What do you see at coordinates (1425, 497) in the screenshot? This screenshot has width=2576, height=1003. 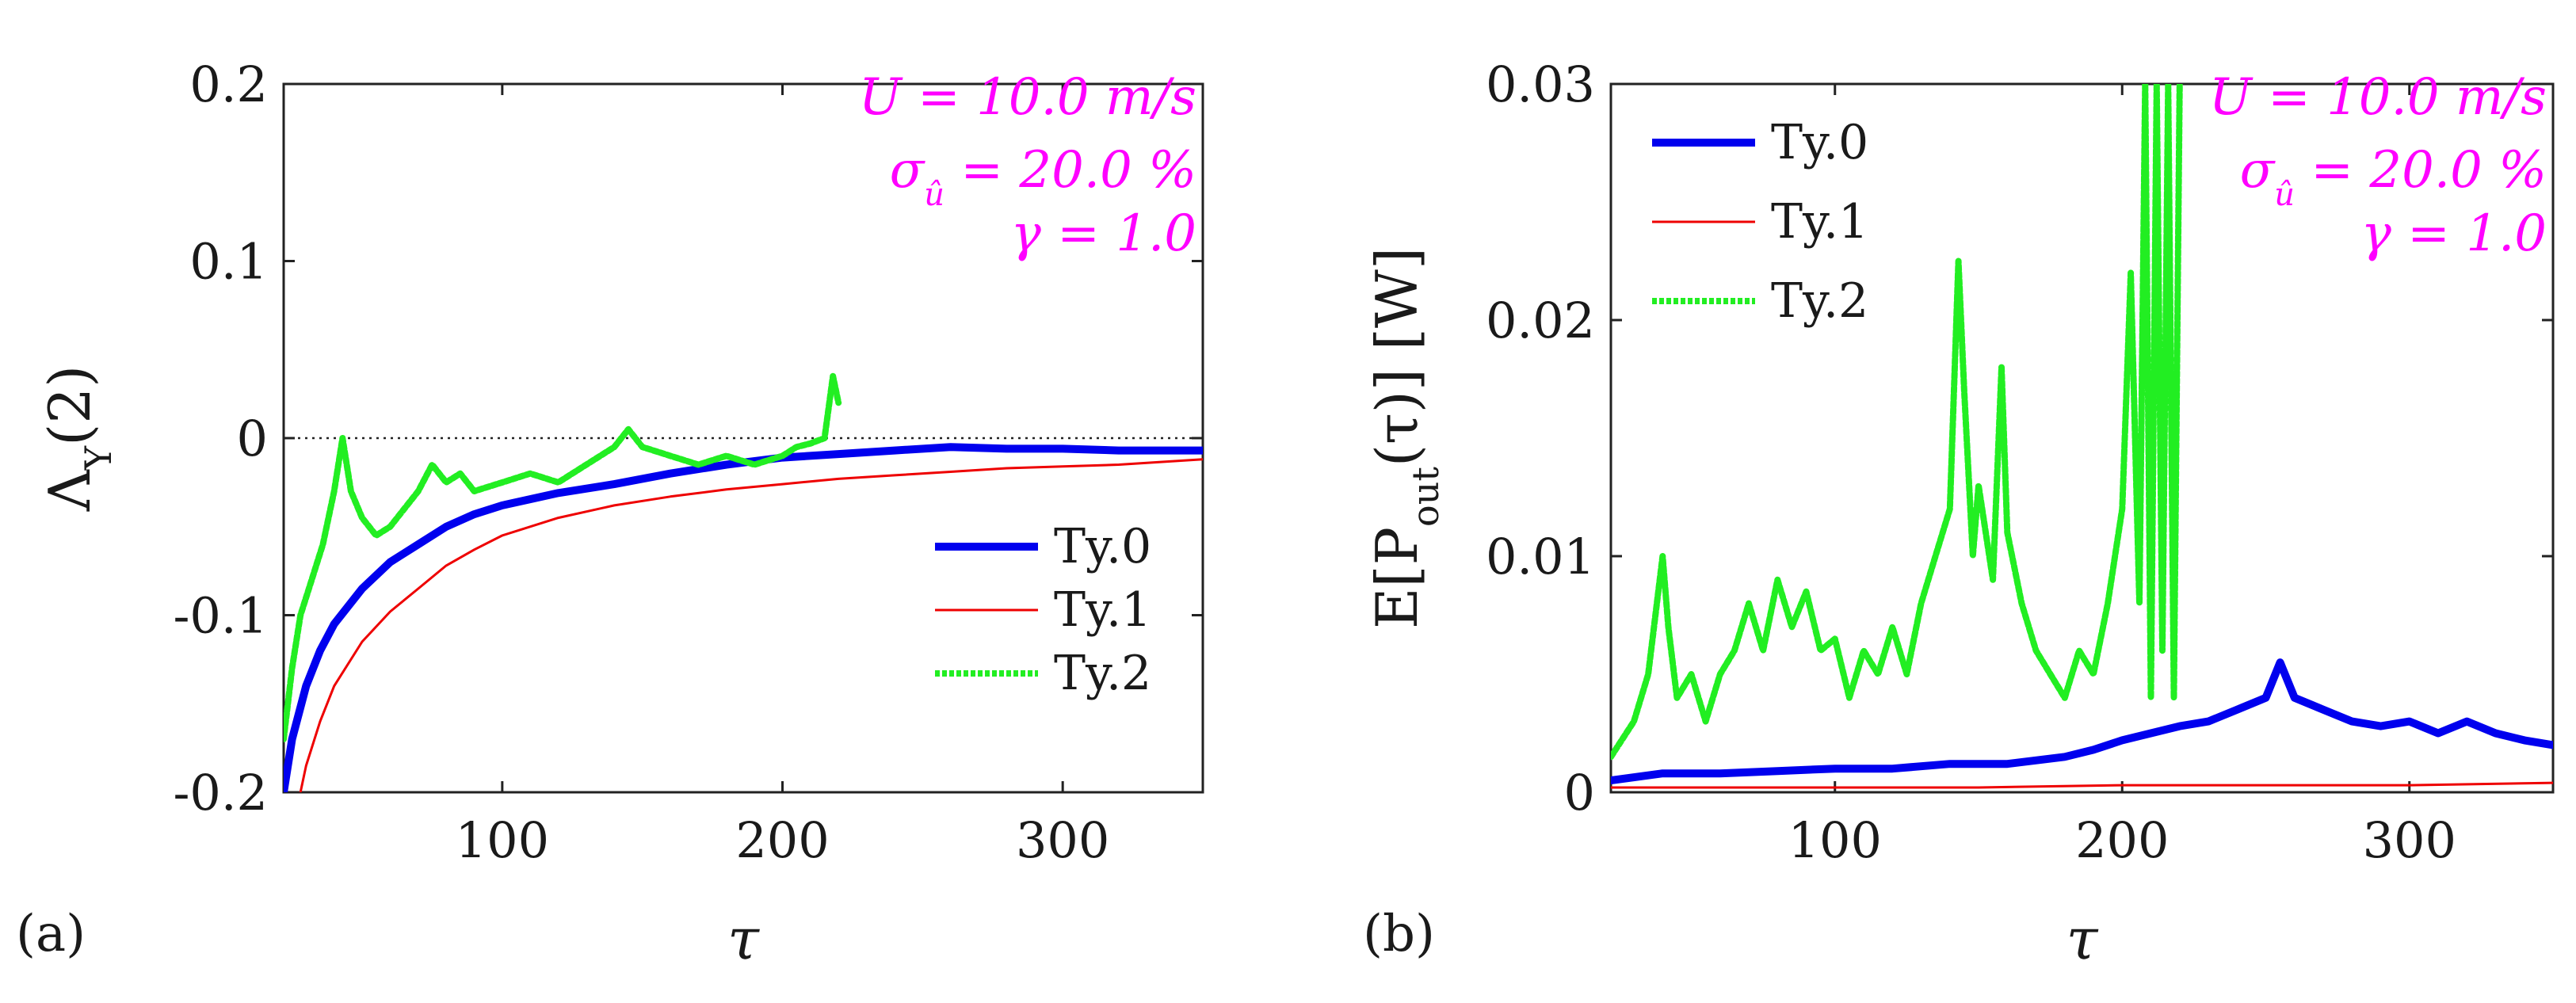 I see `y-axis-label-subscript: out` at bounding box center [1425, 497].